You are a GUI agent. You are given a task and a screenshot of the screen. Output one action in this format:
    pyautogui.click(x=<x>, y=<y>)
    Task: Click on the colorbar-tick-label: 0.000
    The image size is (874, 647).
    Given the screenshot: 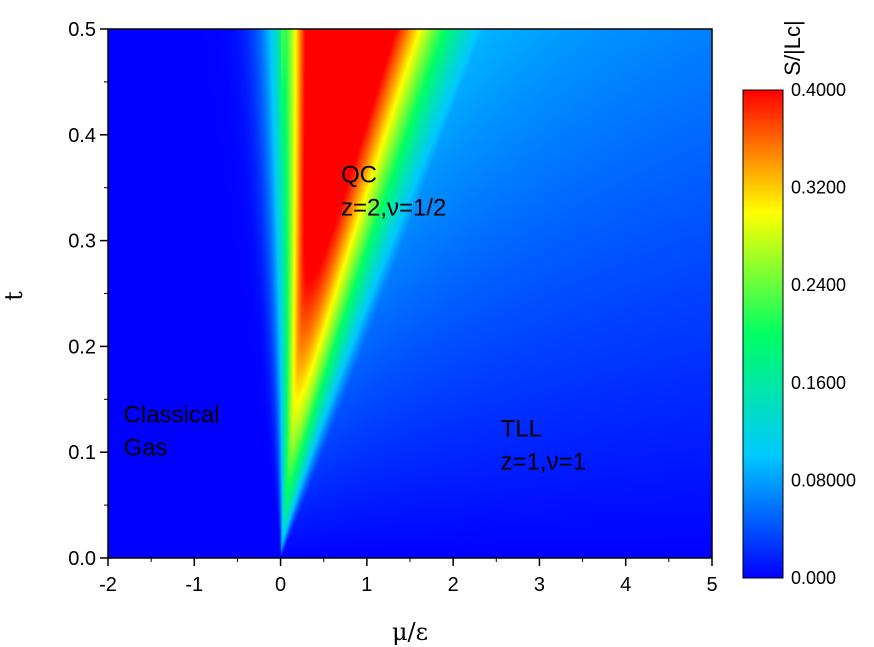 What is the action you would take?
    pyautogui.click(x=813, y=578)
    